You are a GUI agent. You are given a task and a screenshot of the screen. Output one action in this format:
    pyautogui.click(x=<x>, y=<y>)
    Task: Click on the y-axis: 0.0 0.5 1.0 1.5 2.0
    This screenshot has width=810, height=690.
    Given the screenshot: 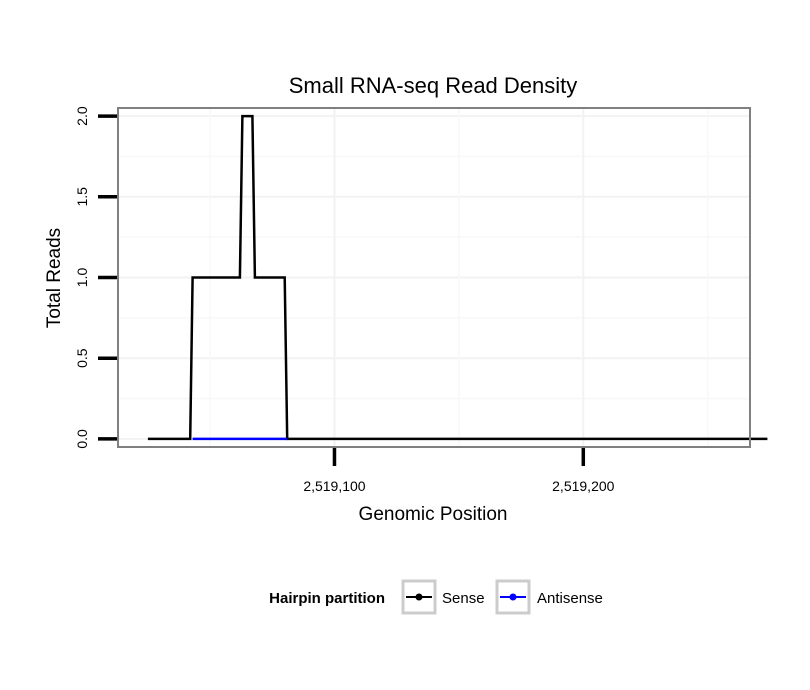 What is the action you would take?
    pyautogui.click(x=95, y=277)
    